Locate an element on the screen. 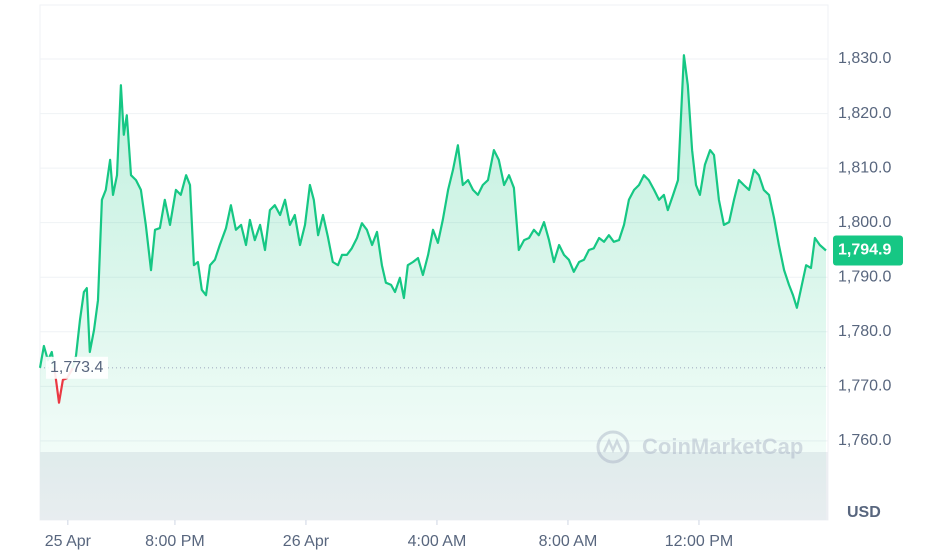 The height and width of the screenshot is (553, 935). watermark-logo-mark is located at coordinates (613, 445).